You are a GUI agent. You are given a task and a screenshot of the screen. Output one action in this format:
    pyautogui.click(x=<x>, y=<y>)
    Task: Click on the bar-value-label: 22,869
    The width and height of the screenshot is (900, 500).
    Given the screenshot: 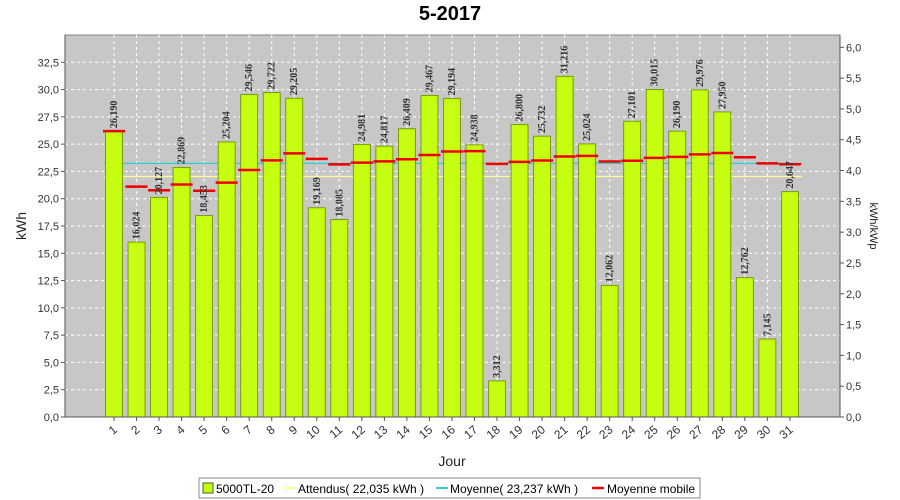 What is the action you would take?
    pyautogui.click(x=182, y=151)
    